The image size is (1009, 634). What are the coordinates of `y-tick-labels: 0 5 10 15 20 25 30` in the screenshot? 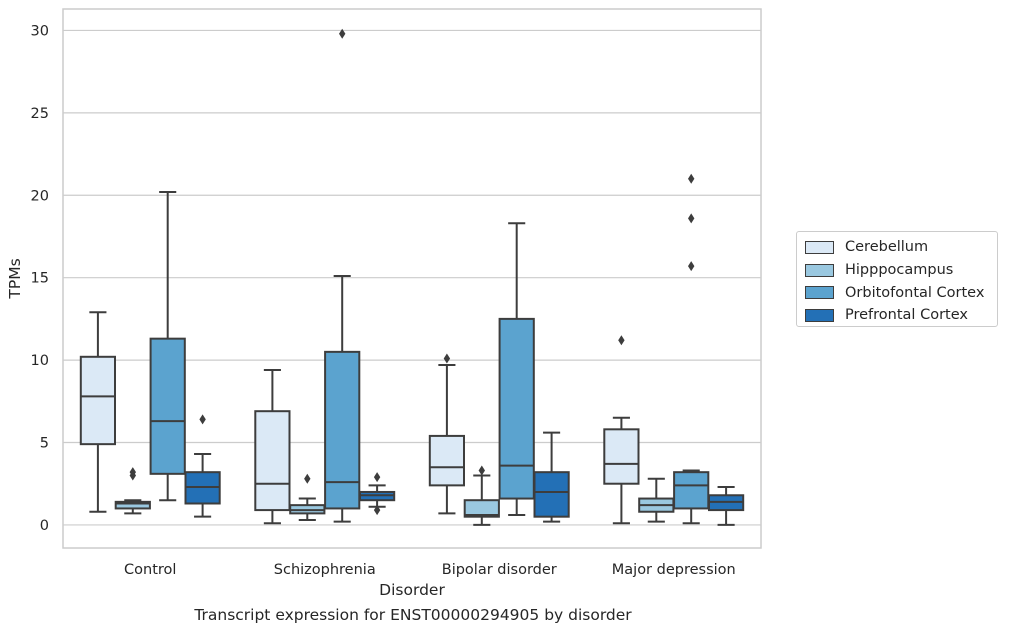 It's located at (40, 278).